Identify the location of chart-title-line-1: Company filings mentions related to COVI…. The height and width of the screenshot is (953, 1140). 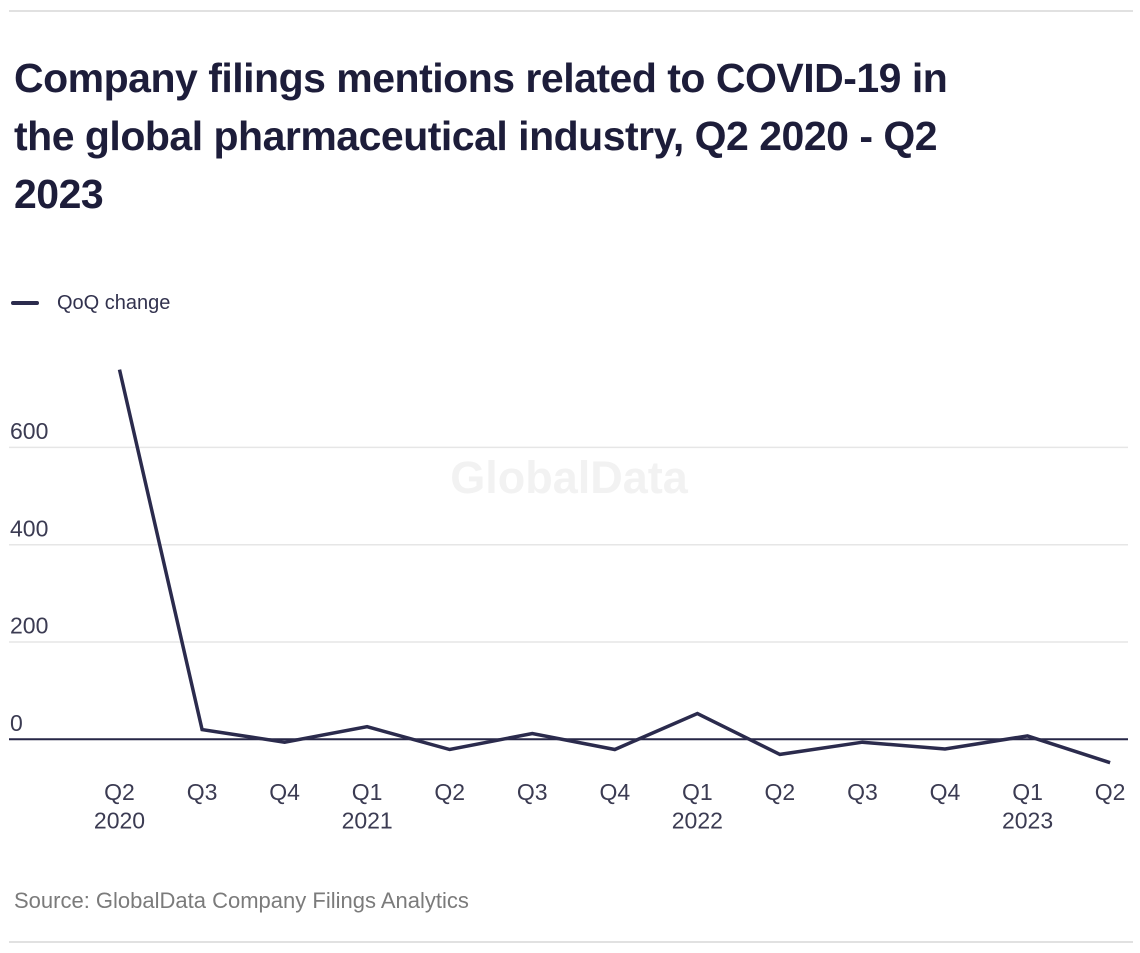
(481, 78).